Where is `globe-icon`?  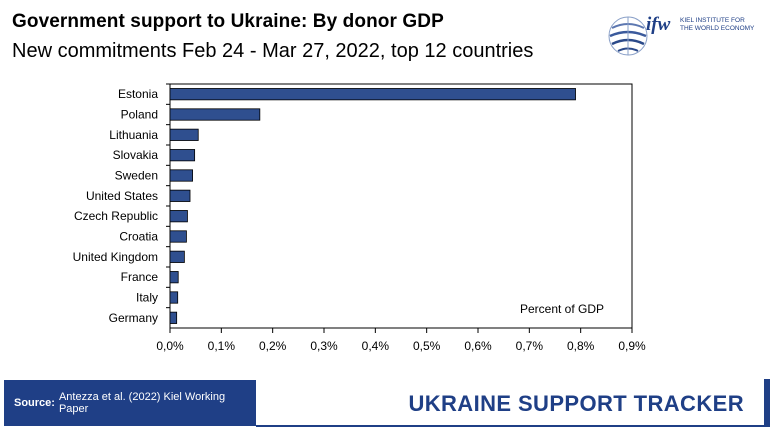
globe-icon is located at coordinates (628, 36).